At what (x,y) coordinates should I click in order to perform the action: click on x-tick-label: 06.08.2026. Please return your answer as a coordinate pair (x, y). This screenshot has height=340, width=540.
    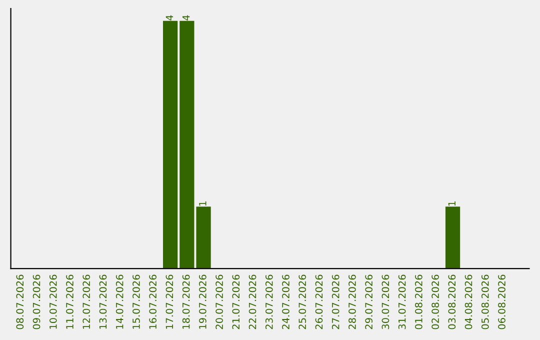
    Looking at the image, I should click on (502, 302).